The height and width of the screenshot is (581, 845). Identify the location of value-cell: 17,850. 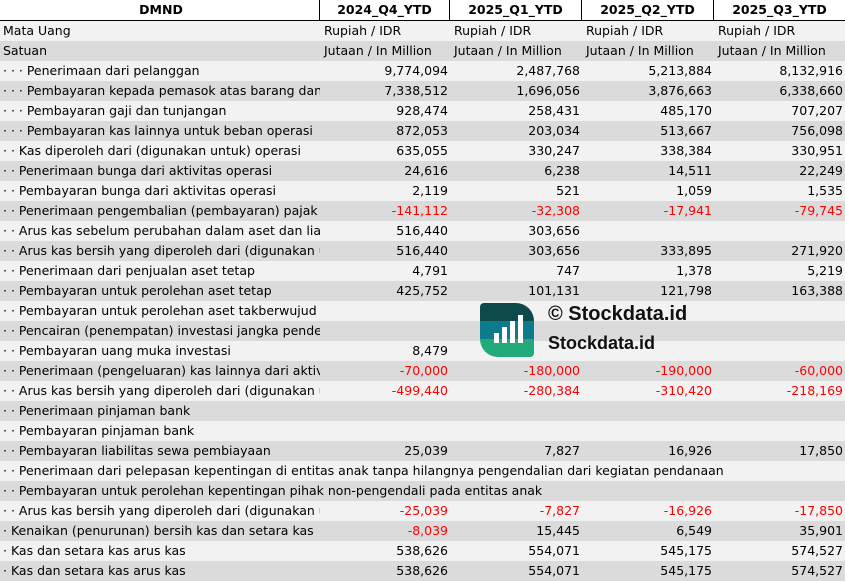
(821, 450).